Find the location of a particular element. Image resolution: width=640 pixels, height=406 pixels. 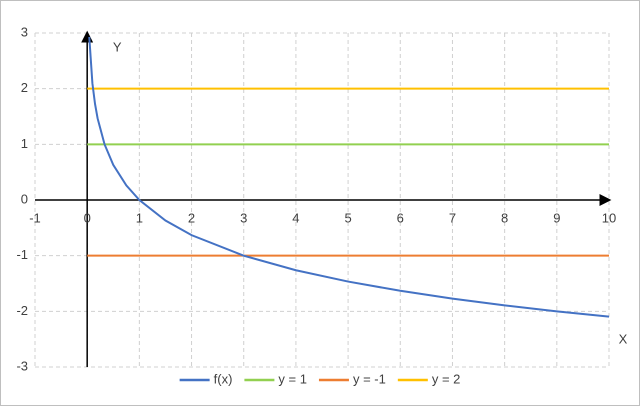

y-tick-label: 0 is located at coordinates (24, 198).